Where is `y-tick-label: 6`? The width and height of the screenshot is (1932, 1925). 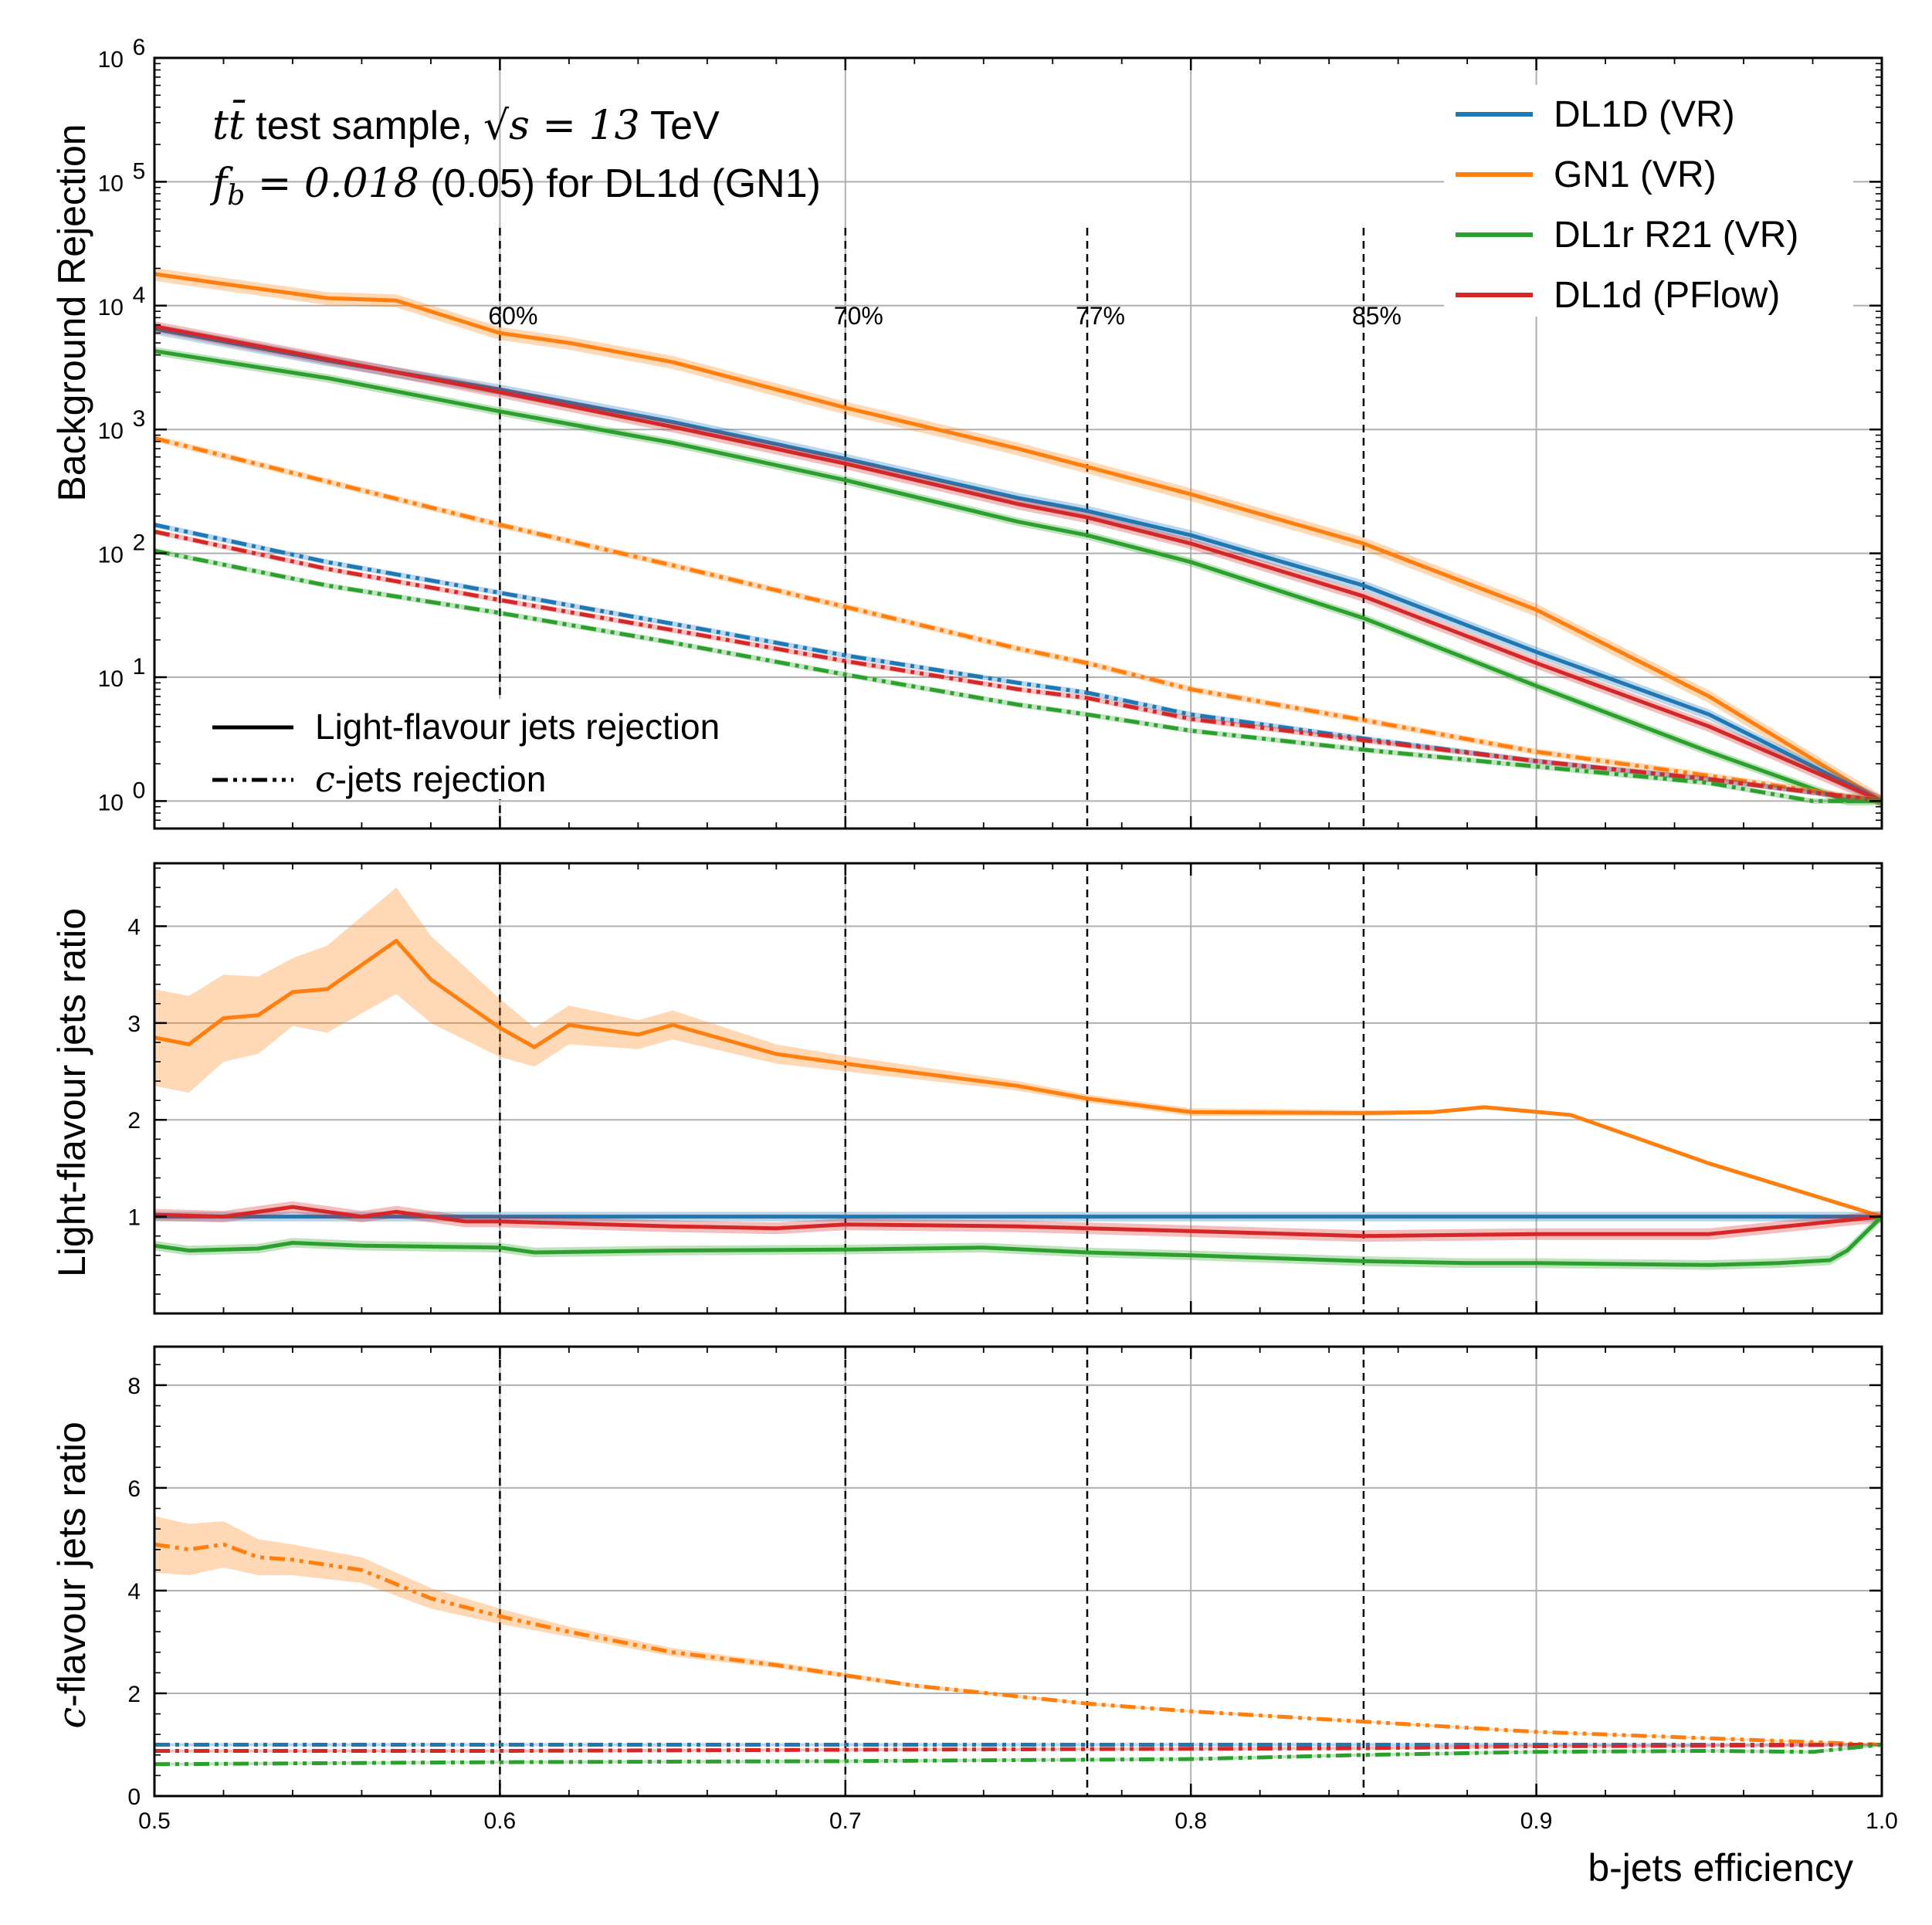 y-tick-label: 6 is located at coordinates (134, 1489).